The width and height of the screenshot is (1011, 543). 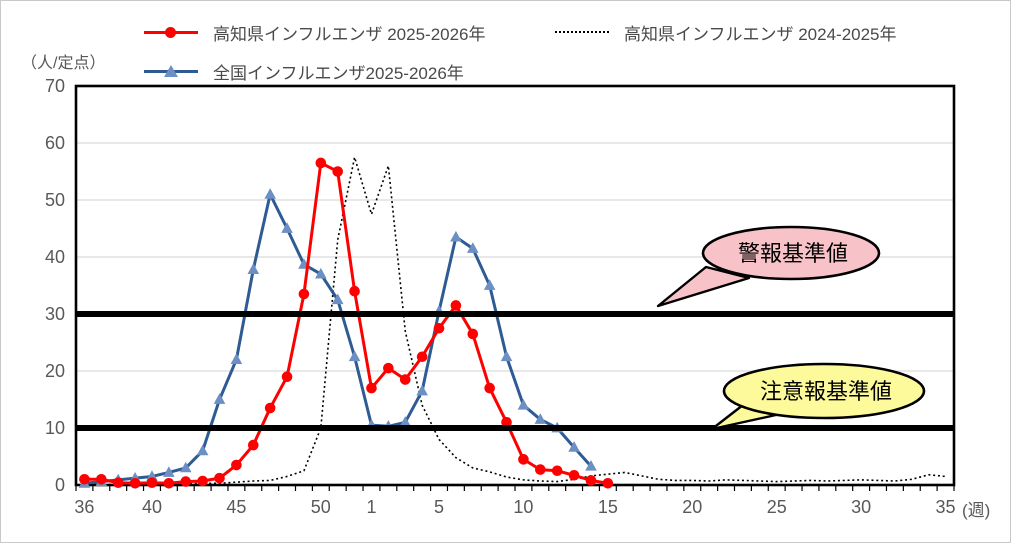 What do you see at coordinates (55, 257) in the screenshot?
I see `y-axis-label-40: 40` at bounding box center [55, 257].